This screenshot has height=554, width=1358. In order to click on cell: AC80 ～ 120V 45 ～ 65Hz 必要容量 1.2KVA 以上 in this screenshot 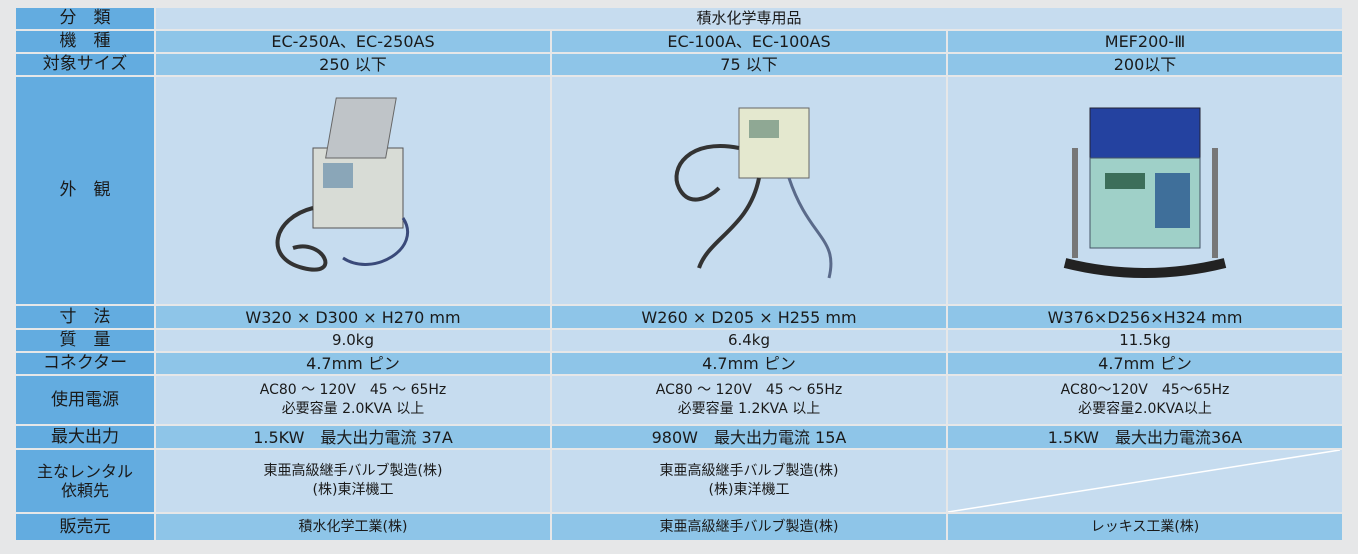, I will do `click(749, 400)`.